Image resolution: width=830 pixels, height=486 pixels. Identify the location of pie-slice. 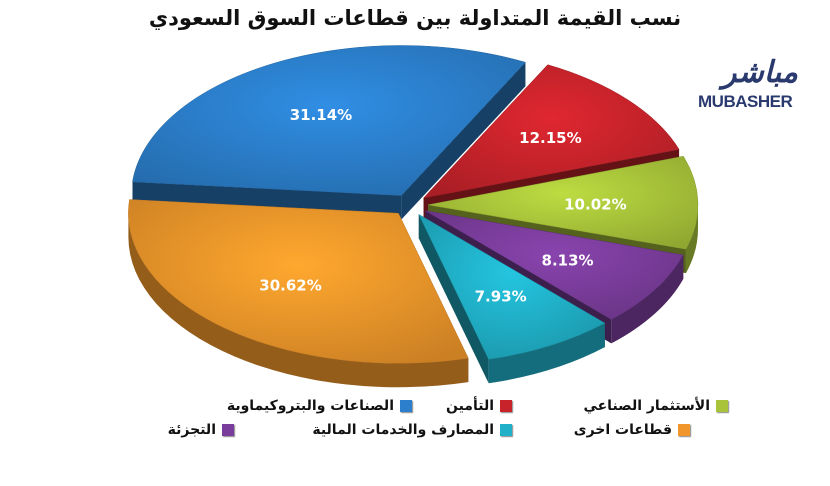
(512, 298).